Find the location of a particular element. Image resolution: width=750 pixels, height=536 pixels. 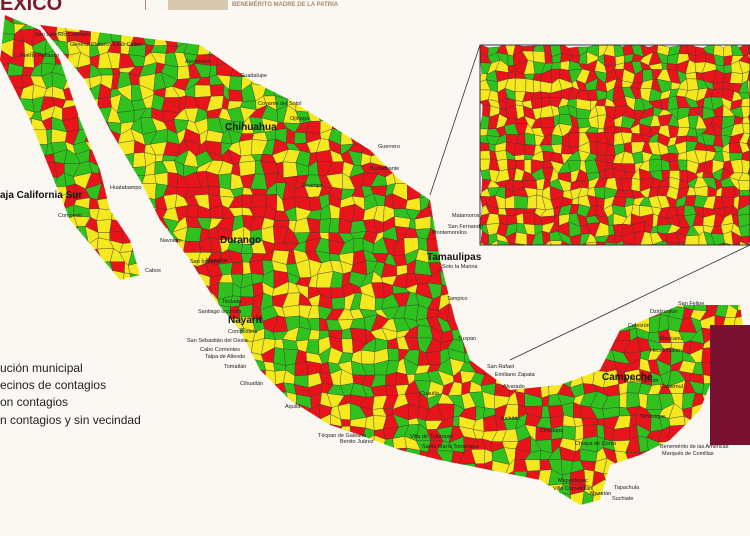

region-label: Durango is located at coordinates (240, 240).